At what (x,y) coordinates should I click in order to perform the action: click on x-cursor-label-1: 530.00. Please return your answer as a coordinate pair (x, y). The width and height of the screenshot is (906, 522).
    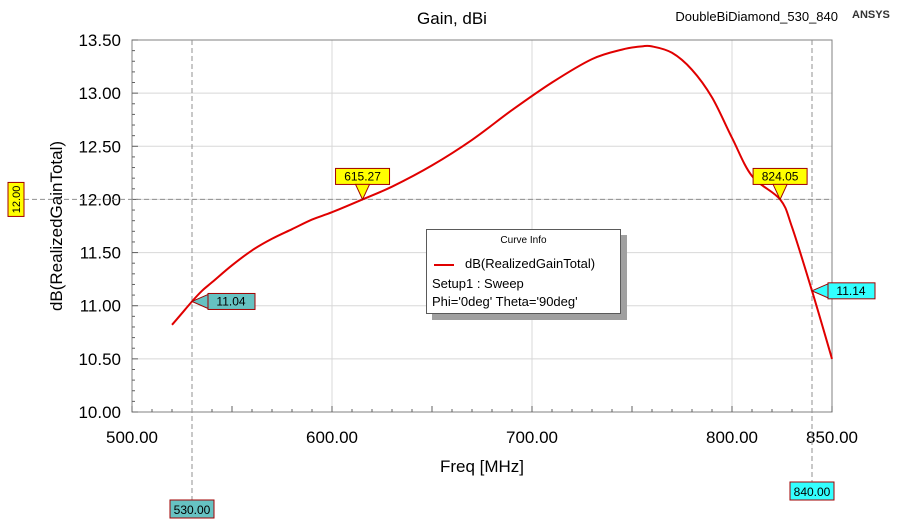
    Looking at the image, I should click on (192, 510).